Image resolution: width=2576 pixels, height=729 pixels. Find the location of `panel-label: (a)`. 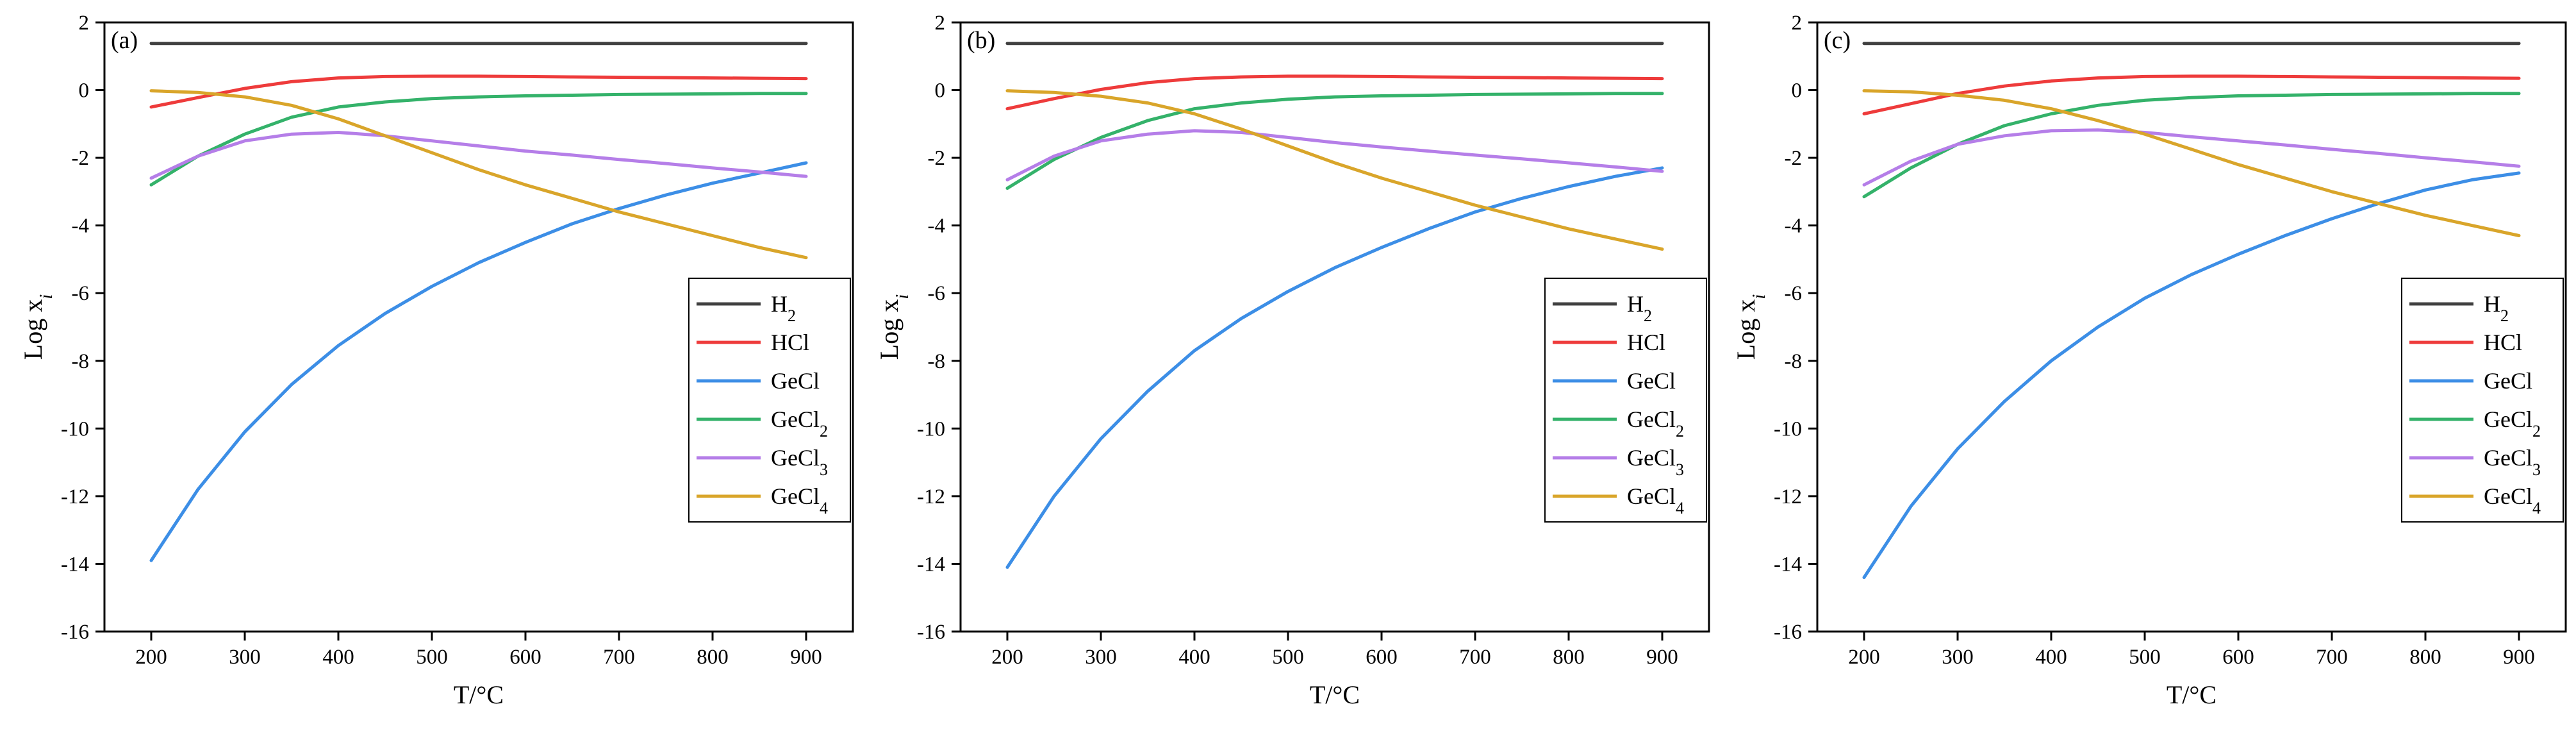

panel-label: (a) is located at coordinates (124, 40).